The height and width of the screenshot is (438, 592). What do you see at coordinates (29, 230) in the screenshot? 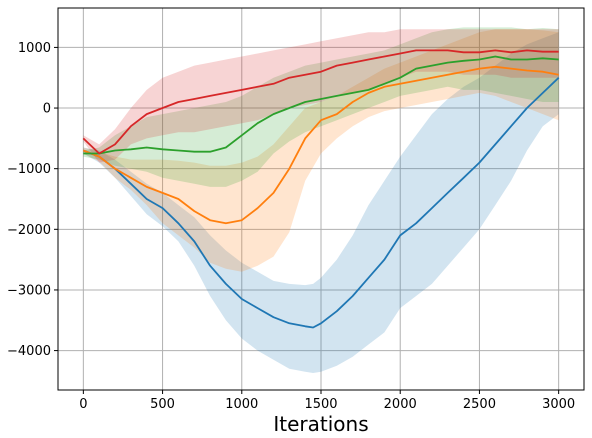
I see `y-tick-label: −2000` at bounding box center [29, 230].